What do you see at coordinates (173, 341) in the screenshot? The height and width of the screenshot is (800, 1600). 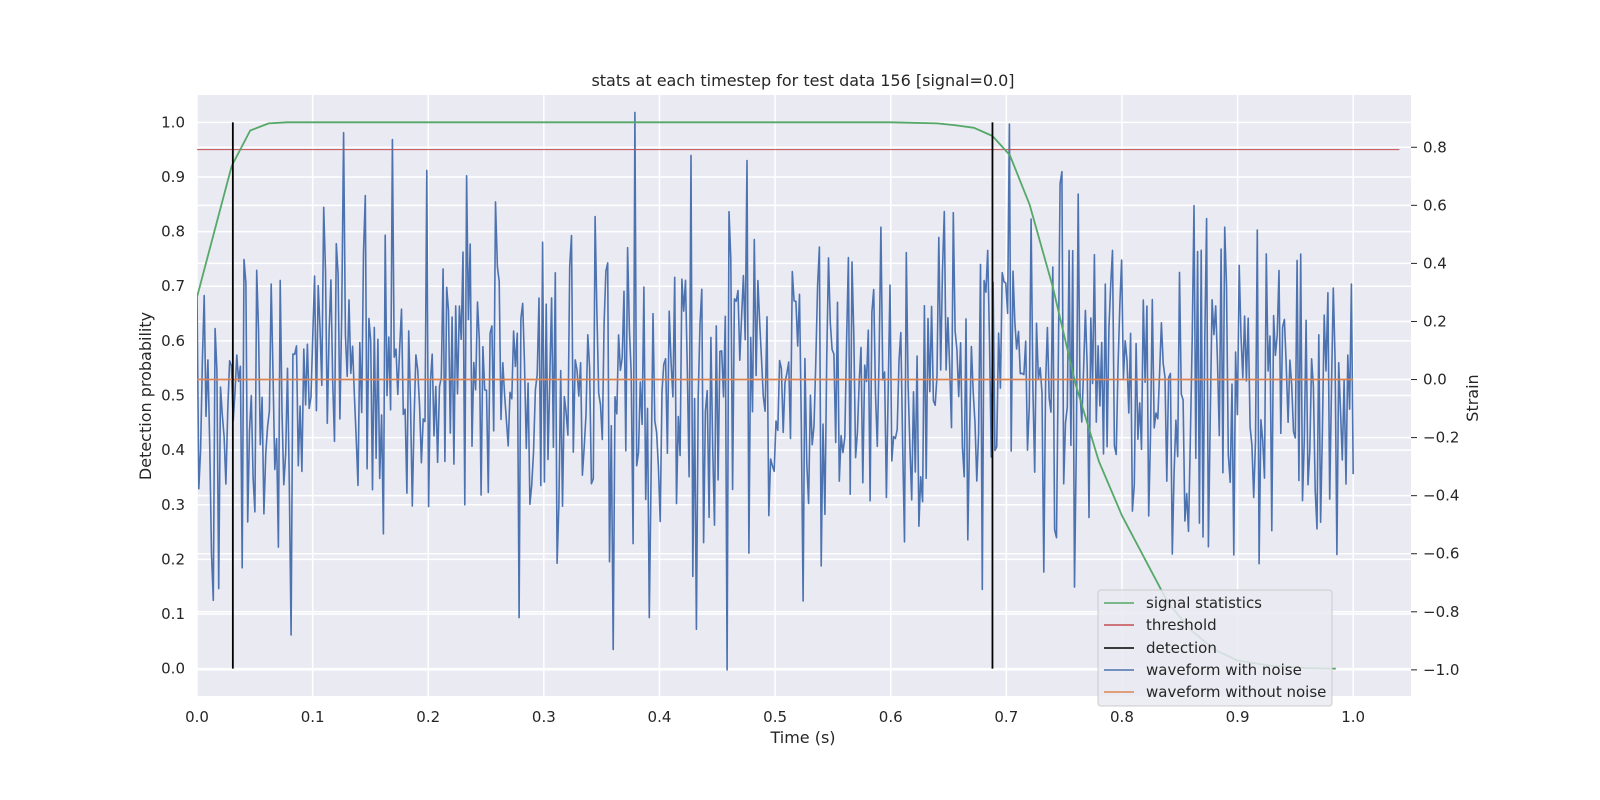 I see `y-left-tick-label: 0.6` at bounding box center [173, 341].